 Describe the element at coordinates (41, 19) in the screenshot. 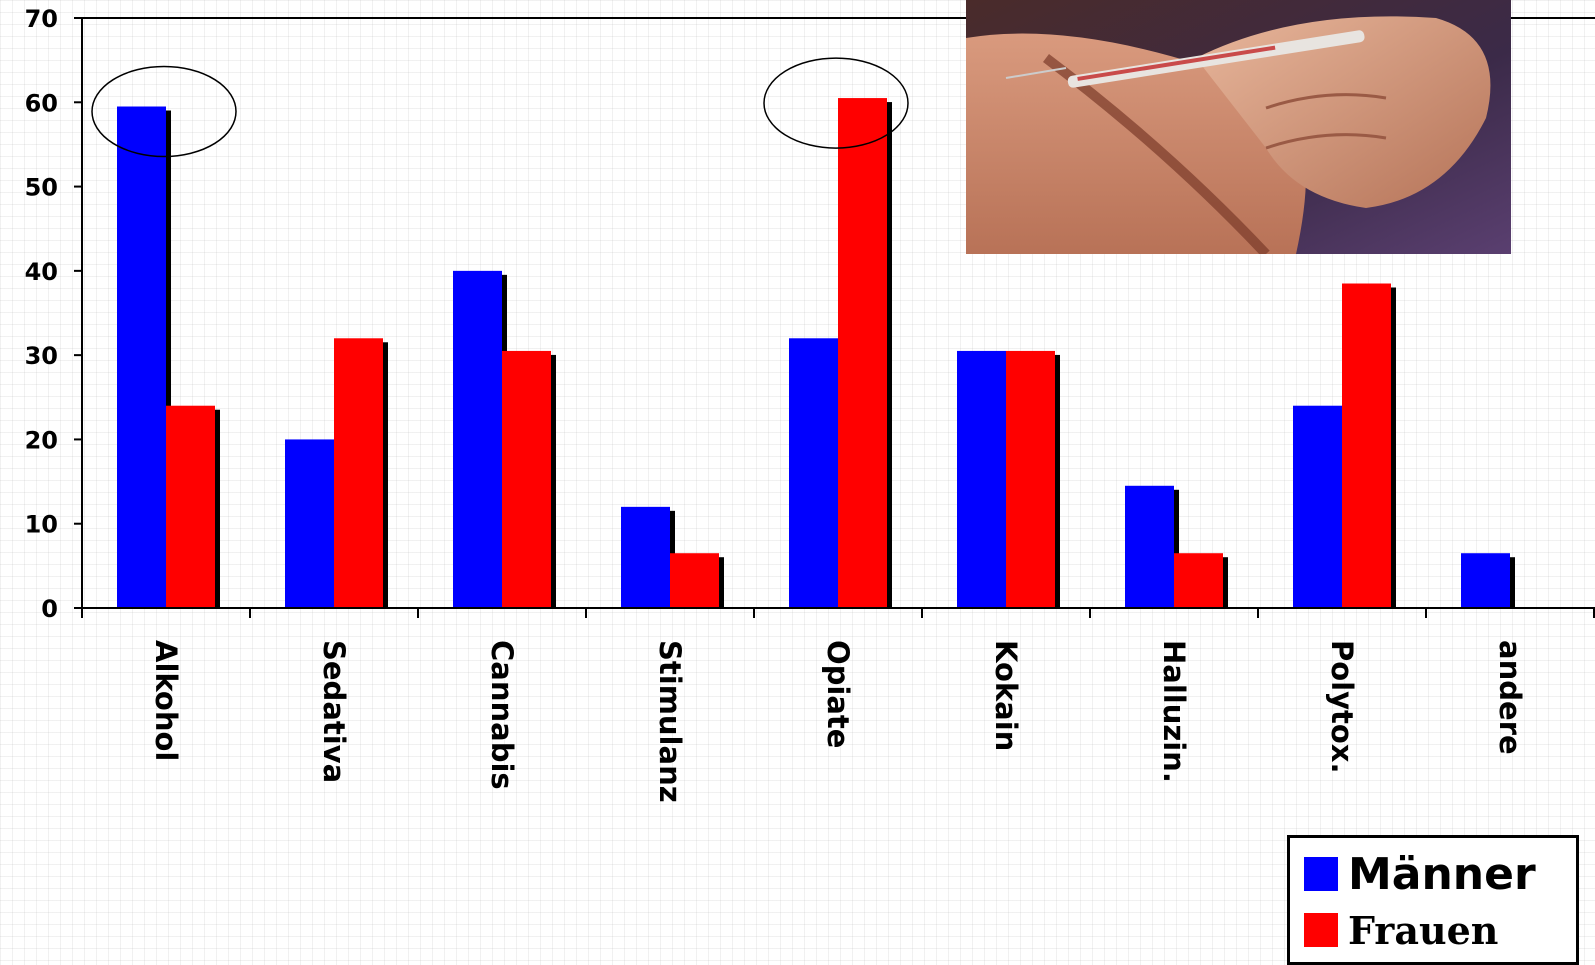

I see `y-tick-label: 70` at that location.